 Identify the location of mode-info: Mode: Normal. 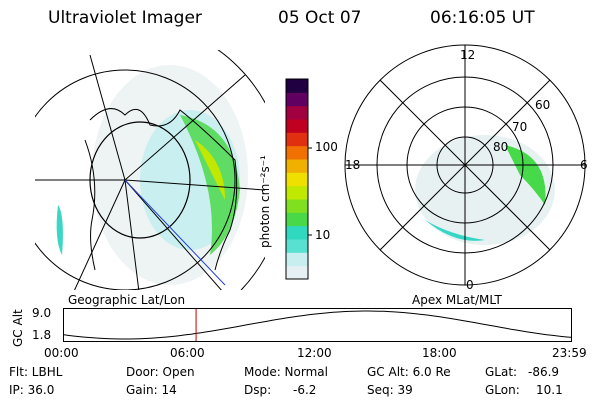
(286, 372).